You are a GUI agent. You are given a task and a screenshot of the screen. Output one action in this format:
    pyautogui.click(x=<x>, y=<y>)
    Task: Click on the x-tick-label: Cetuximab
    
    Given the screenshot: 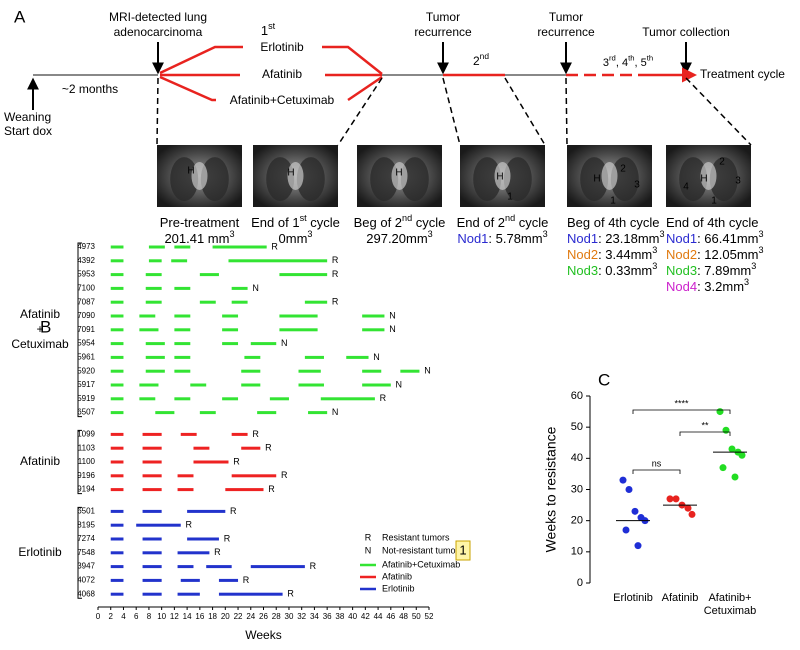 What is the action you would take?
    pyautogui.click(x=730, y=611)
    